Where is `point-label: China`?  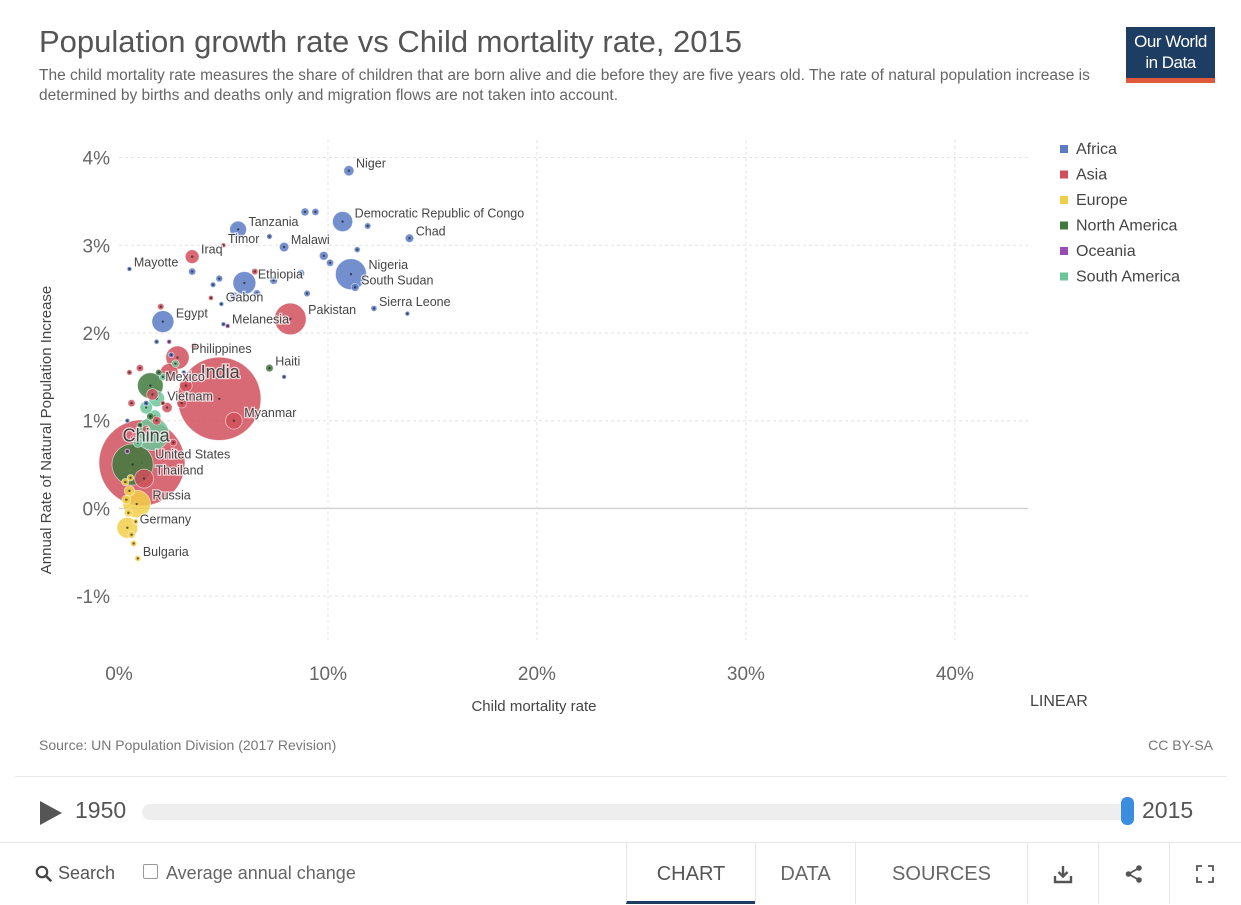 point-label: China is located at coordinates (147, 435).